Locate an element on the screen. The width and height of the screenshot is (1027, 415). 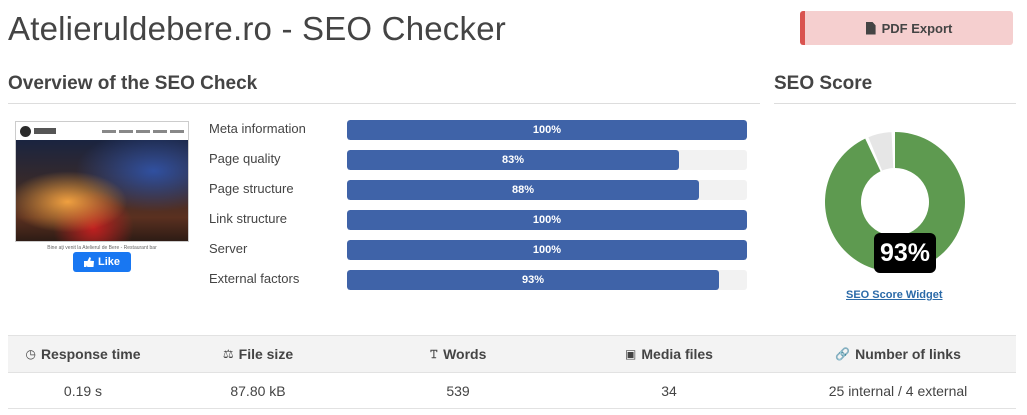
file-pdf-icon is located at coordinates (870, 28).